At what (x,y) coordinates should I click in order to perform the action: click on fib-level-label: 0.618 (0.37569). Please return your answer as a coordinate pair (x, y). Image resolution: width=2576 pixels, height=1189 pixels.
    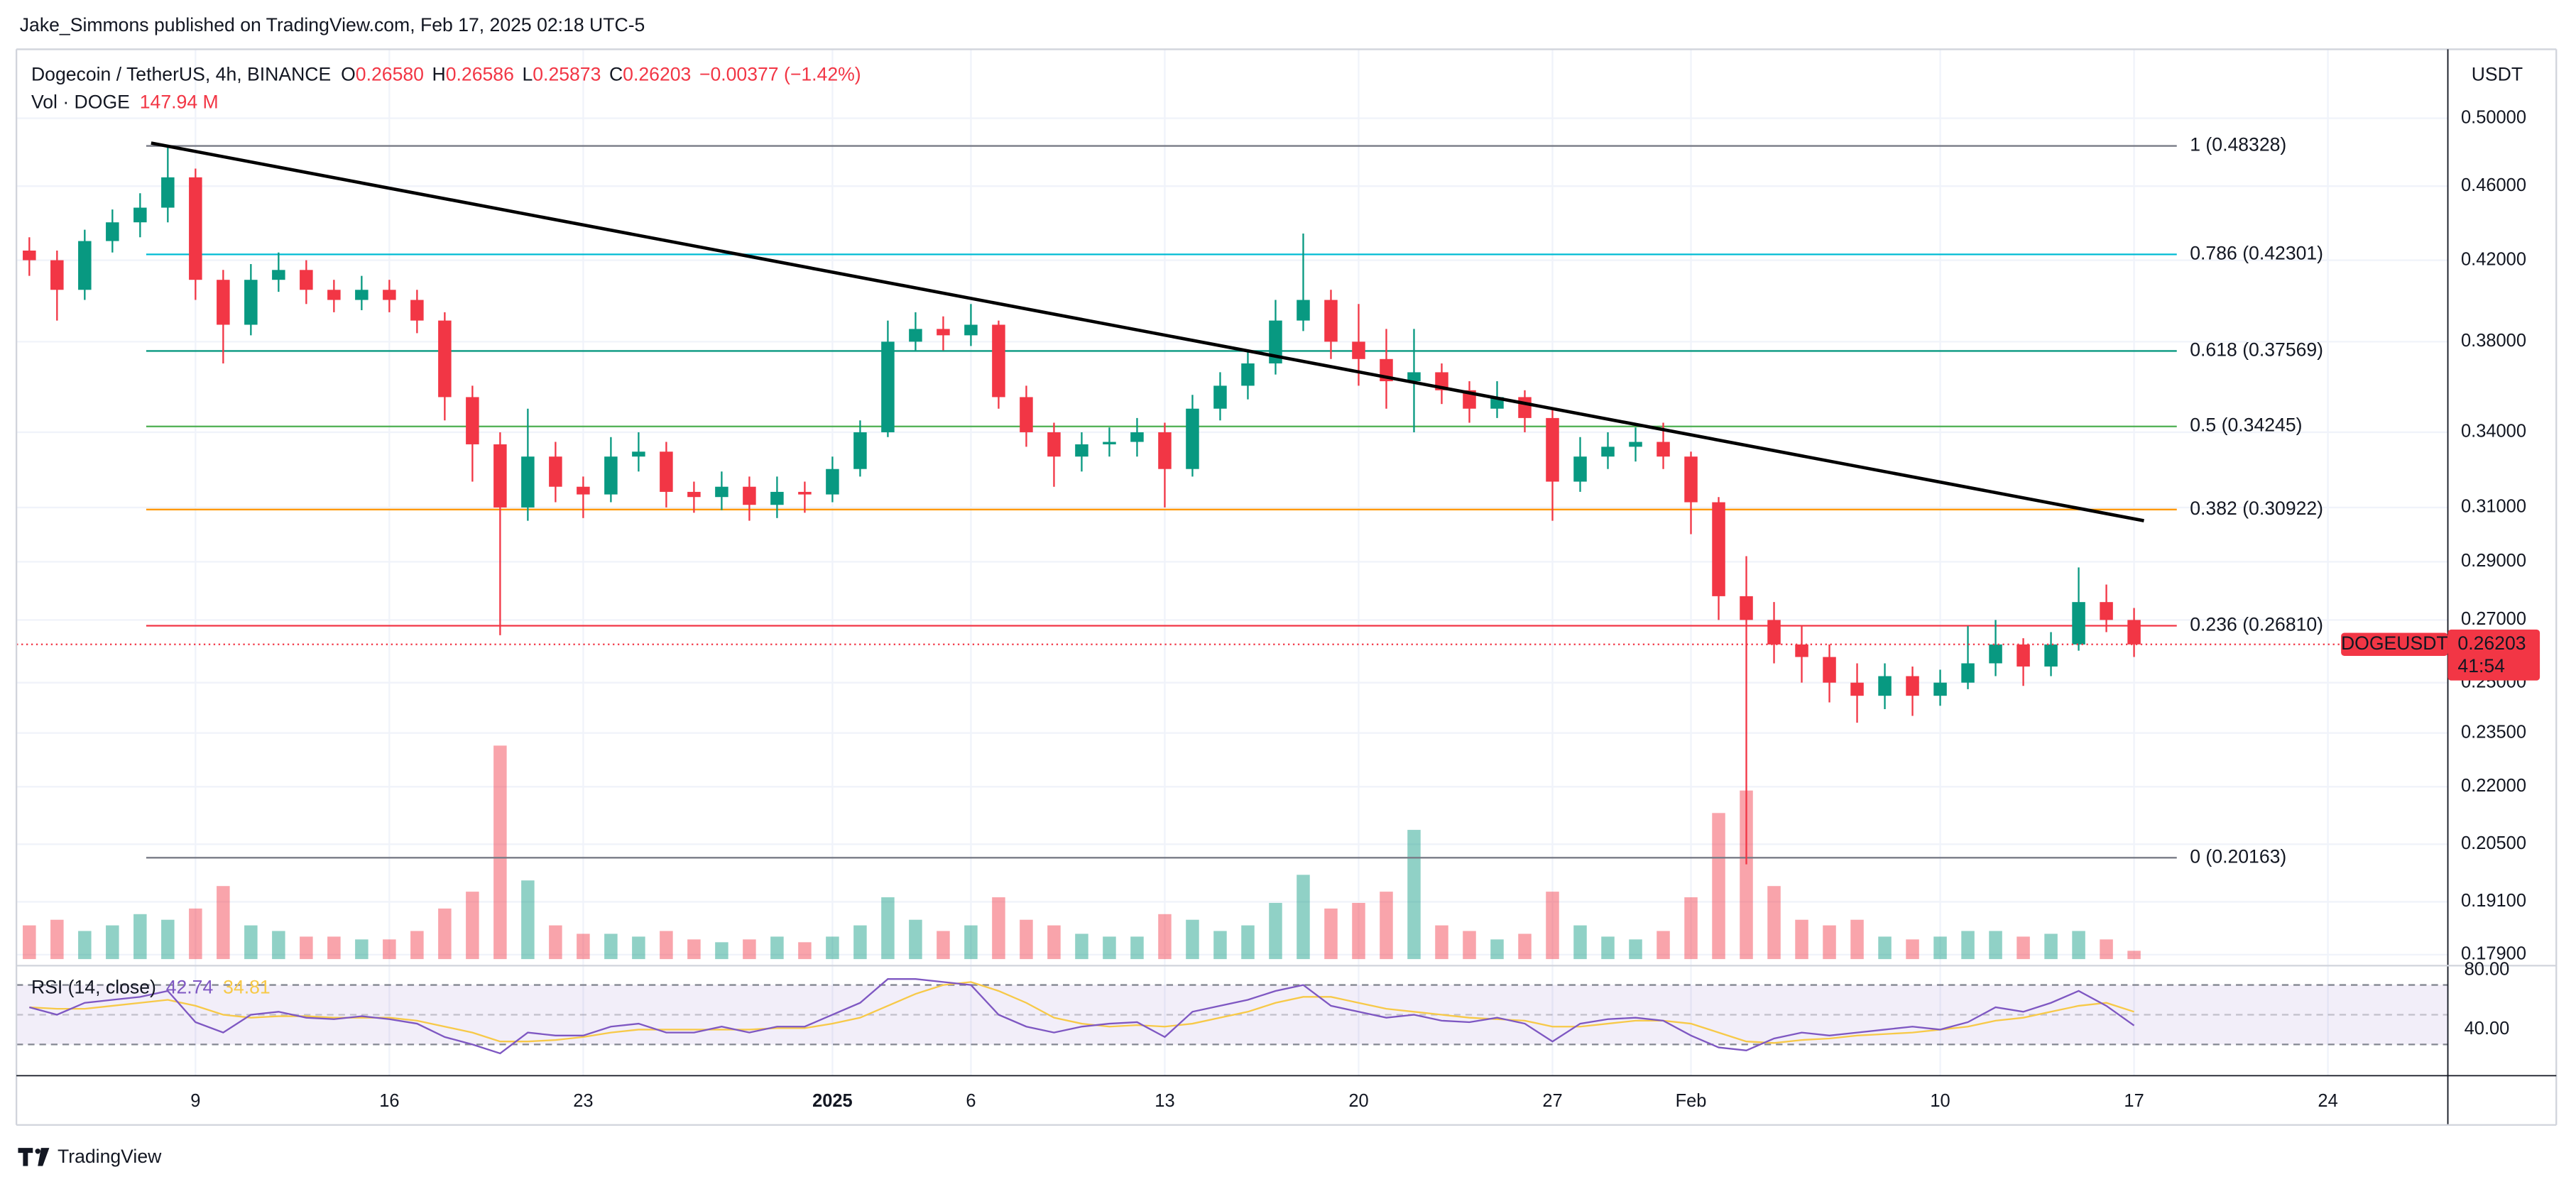
    Looking at the image, I should click on (2256, 349).